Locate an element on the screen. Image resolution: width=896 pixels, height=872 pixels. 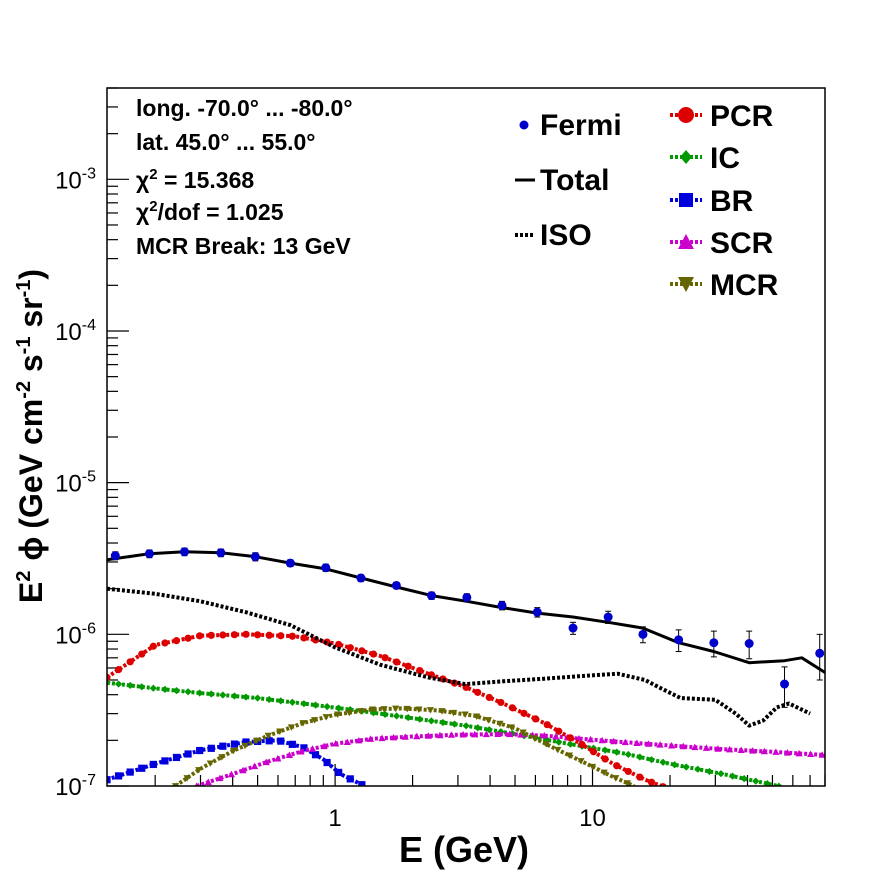
legend-label-ic: IC is located at coordinates (725, 158).